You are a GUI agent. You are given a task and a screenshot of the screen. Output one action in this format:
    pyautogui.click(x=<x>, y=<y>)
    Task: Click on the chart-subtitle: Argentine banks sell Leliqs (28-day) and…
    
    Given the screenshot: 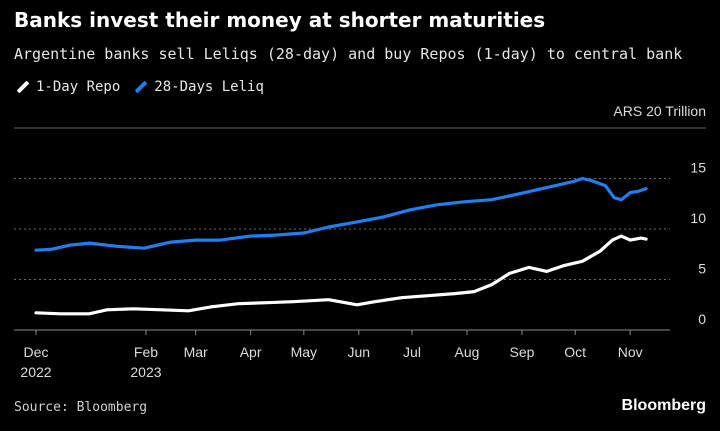 What is the action you would take?
    pyautogui.click(x=348, y=54)
    